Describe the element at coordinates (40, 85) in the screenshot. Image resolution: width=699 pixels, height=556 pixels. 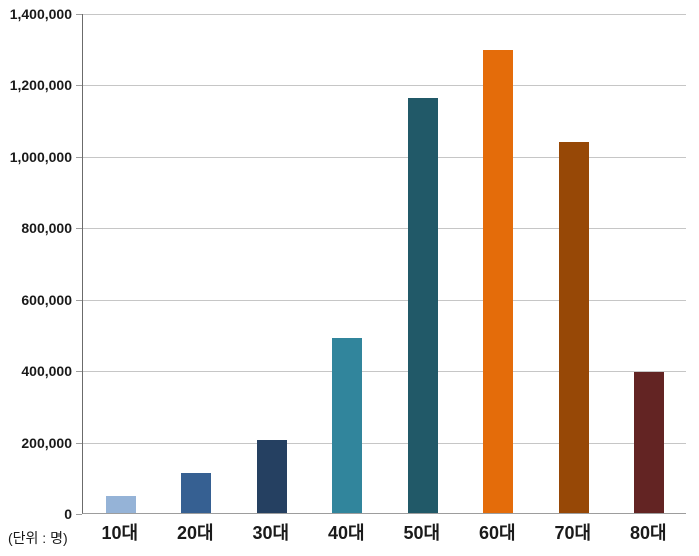
I see `y-tick-label-1200000: 1,200,000` at that location.